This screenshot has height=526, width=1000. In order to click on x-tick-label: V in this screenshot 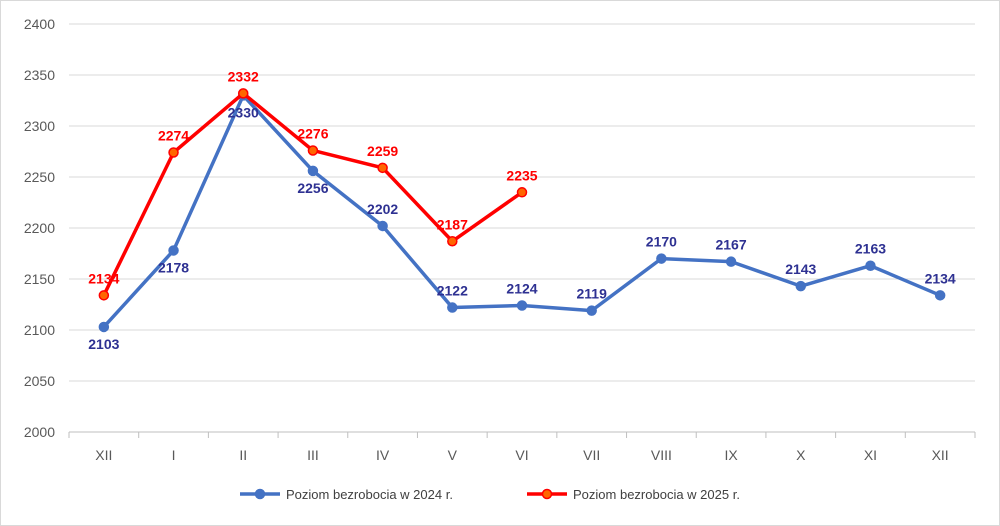, I will do `click(453, 455)`.